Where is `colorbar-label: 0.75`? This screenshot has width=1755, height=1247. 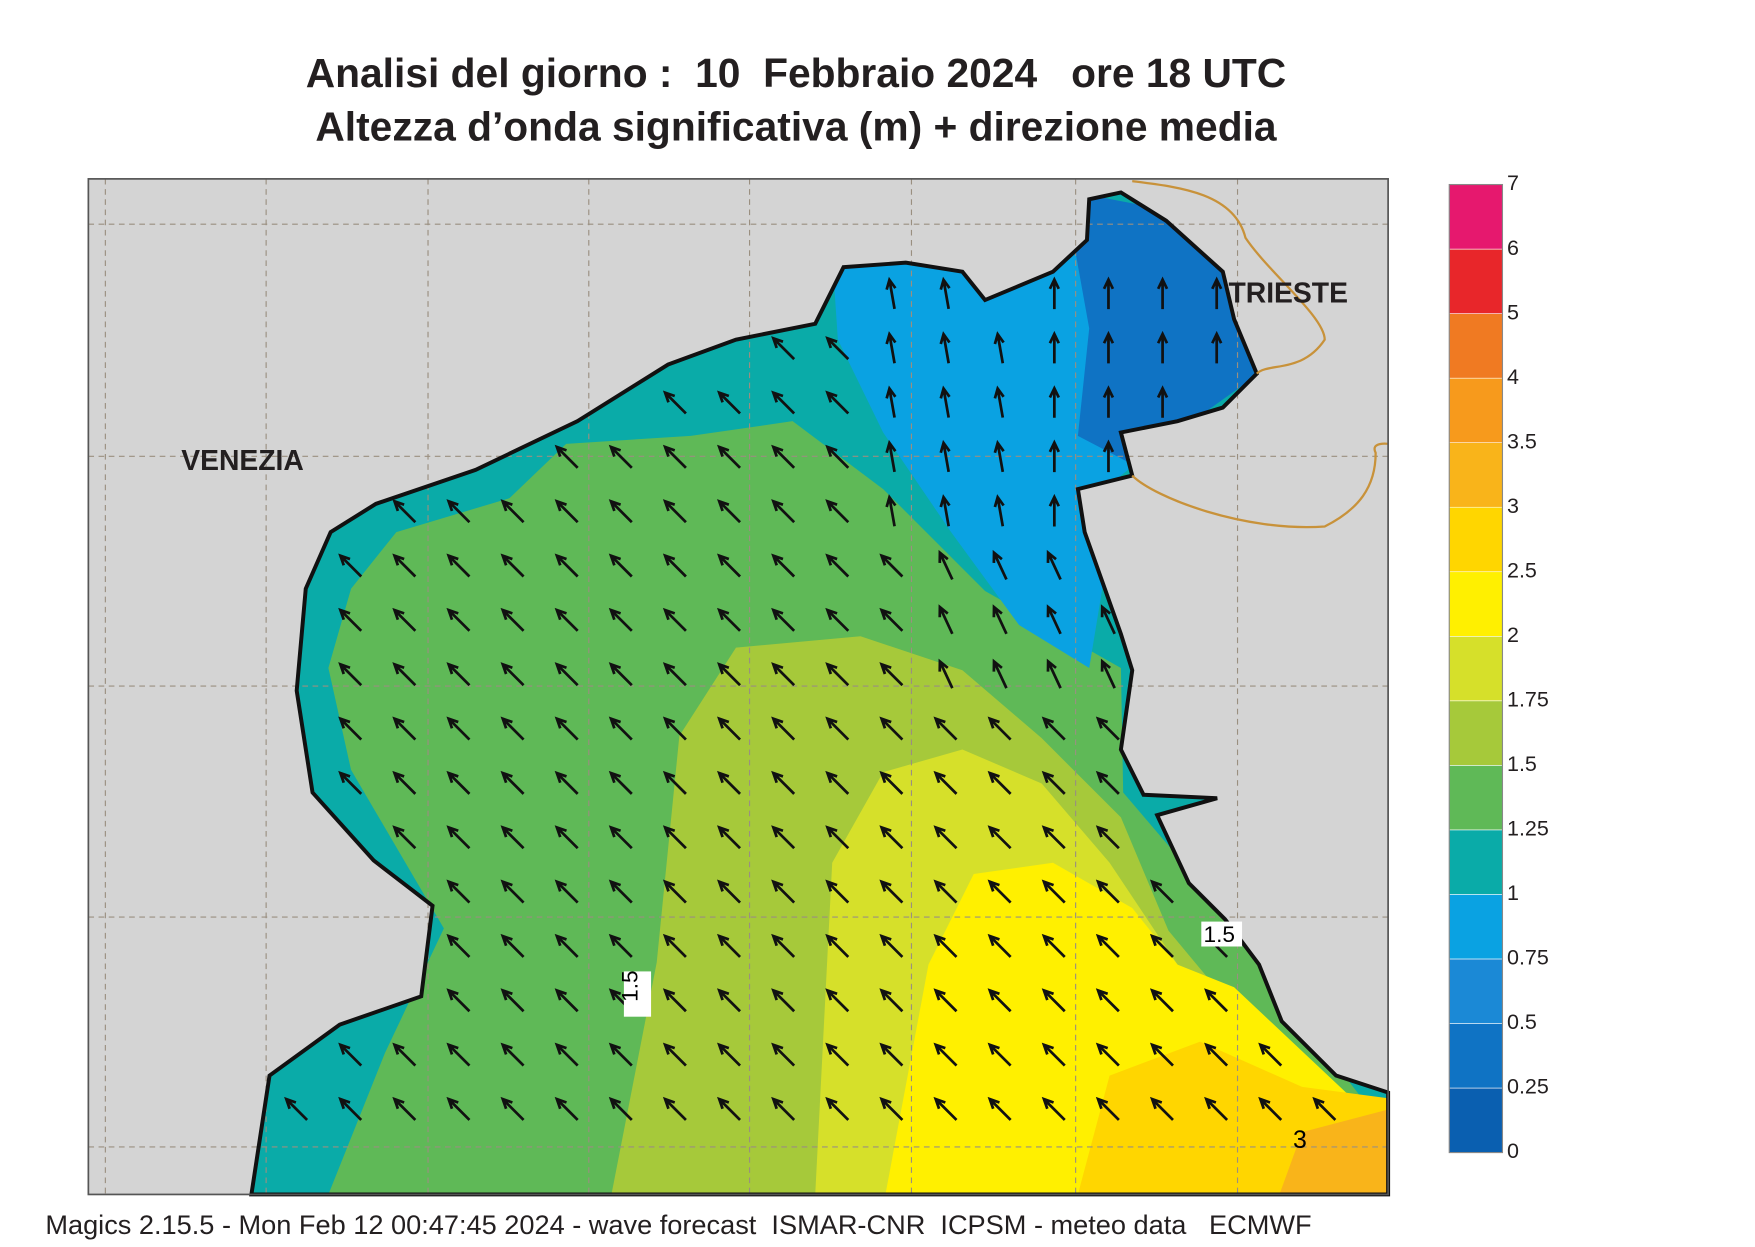
colorbar-label: 0.75 is located at coordinates (1528, 958).